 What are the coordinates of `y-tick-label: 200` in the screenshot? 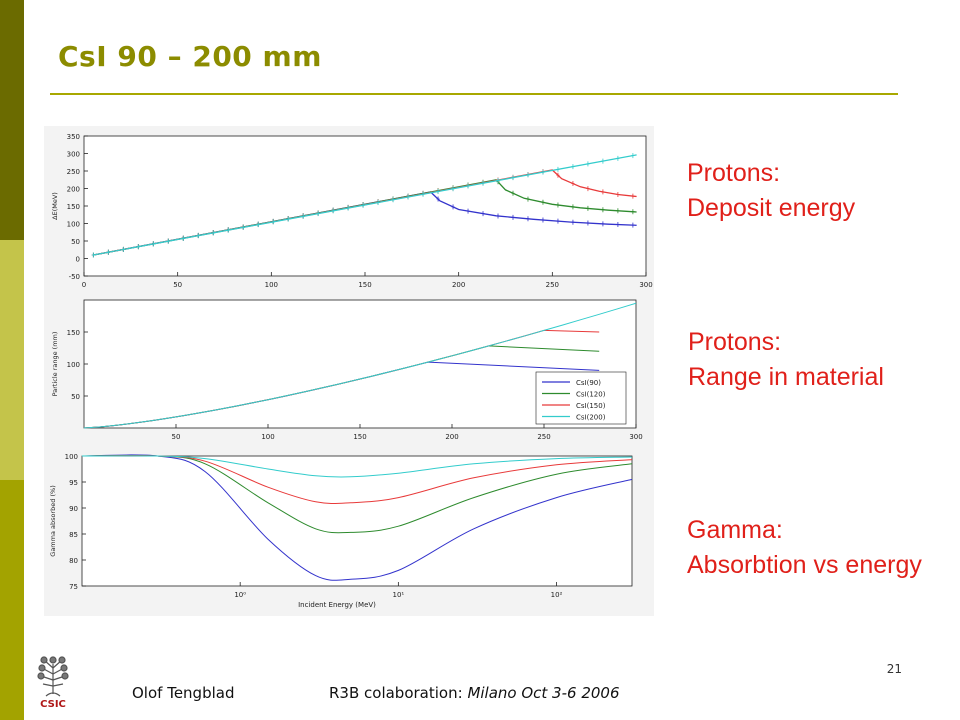 It's located at (73, 190).